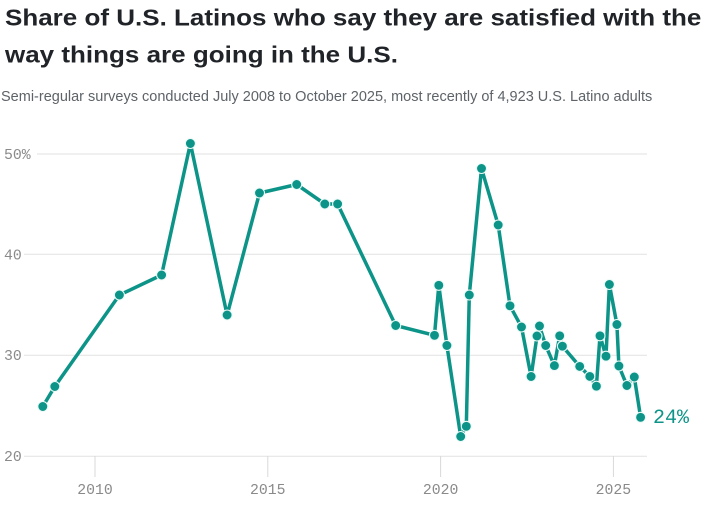 This screenshot has height=523, width=720. Describe the element at coordinates (614, 491) in the screenshot. I see `svg-text: 2025` at that location.